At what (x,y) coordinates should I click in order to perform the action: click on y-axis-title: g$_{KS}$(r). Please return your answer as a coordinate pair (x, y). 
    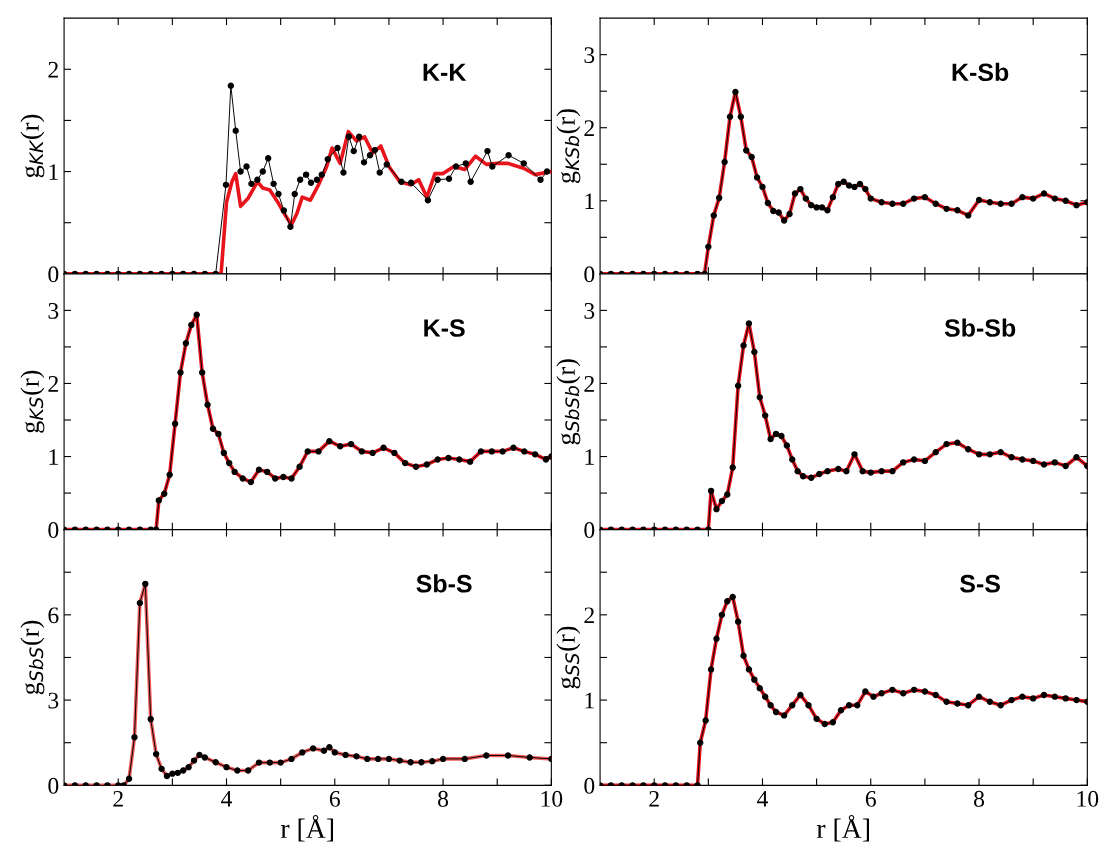
    Looking at the image, I should click on (32, 401).